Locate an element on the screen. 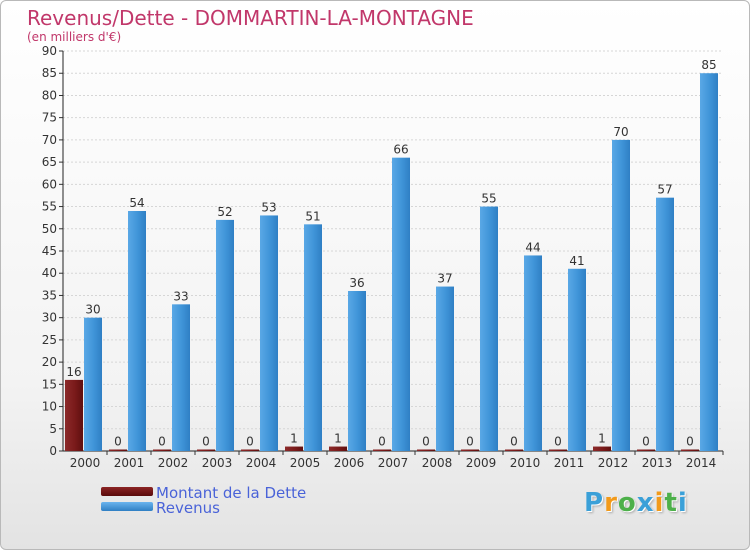 This screenshot has height=550, width=750. x-tick-label: 2012 is located at coordinates (613, 463).